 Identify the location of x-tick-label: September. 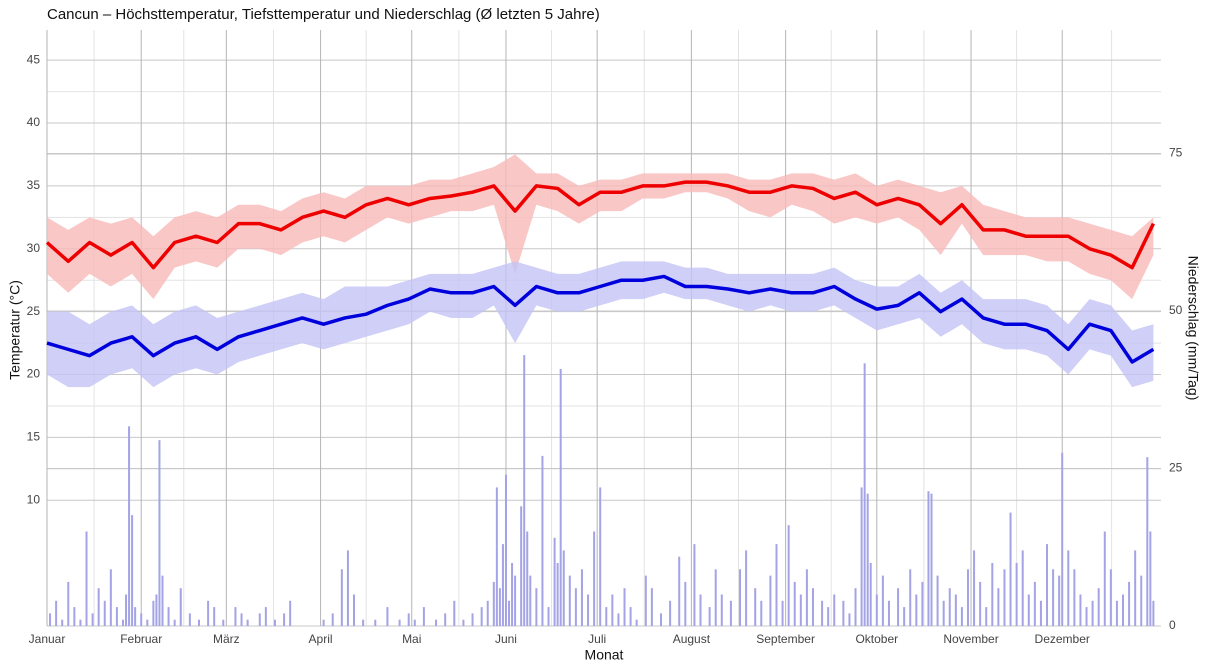
(785, 639).